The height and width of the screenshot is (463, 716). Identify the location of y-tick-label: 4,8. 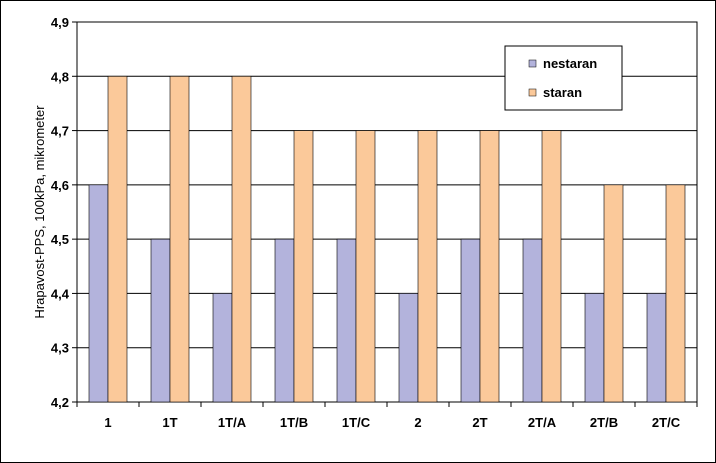
(60, 76).